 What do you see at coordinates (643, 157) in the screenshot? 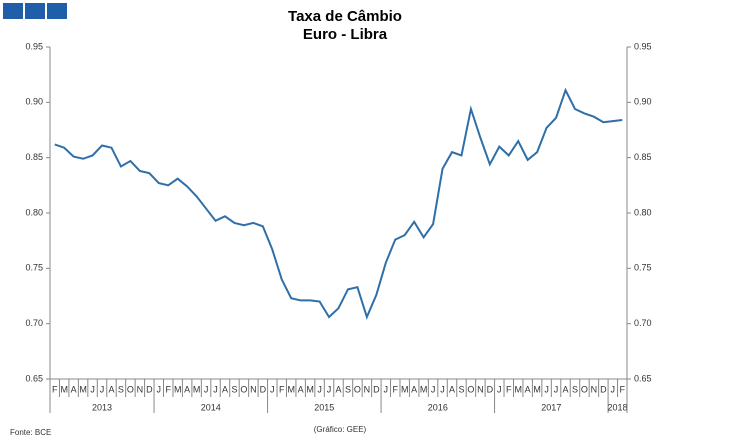
I see `y2-tick-label: 0.85` at bounding box center [643, 157].